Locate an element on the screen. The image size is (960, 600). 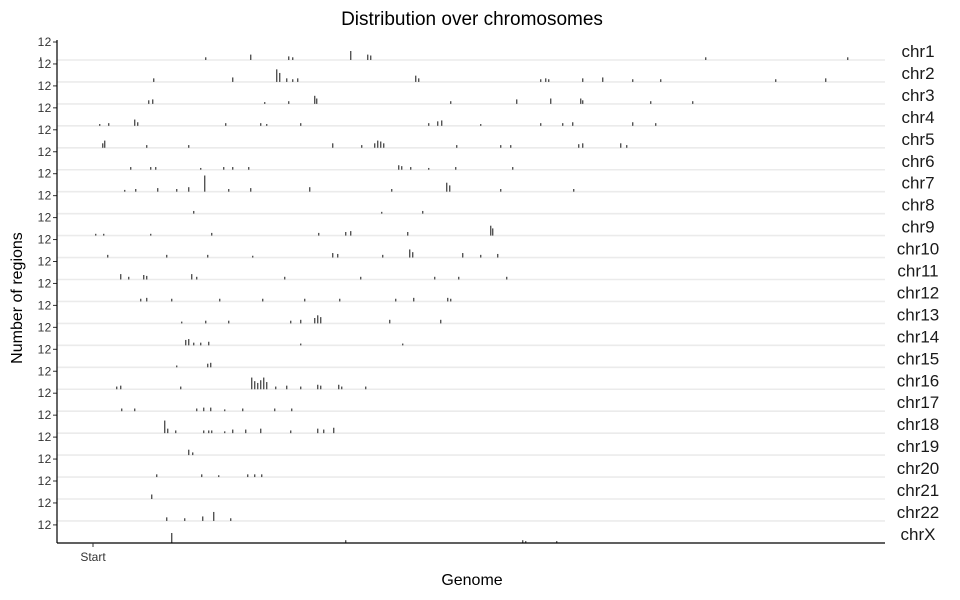
chromosome-strip-chr1: 1 2 chr1 is located at coordinates (486, 48).